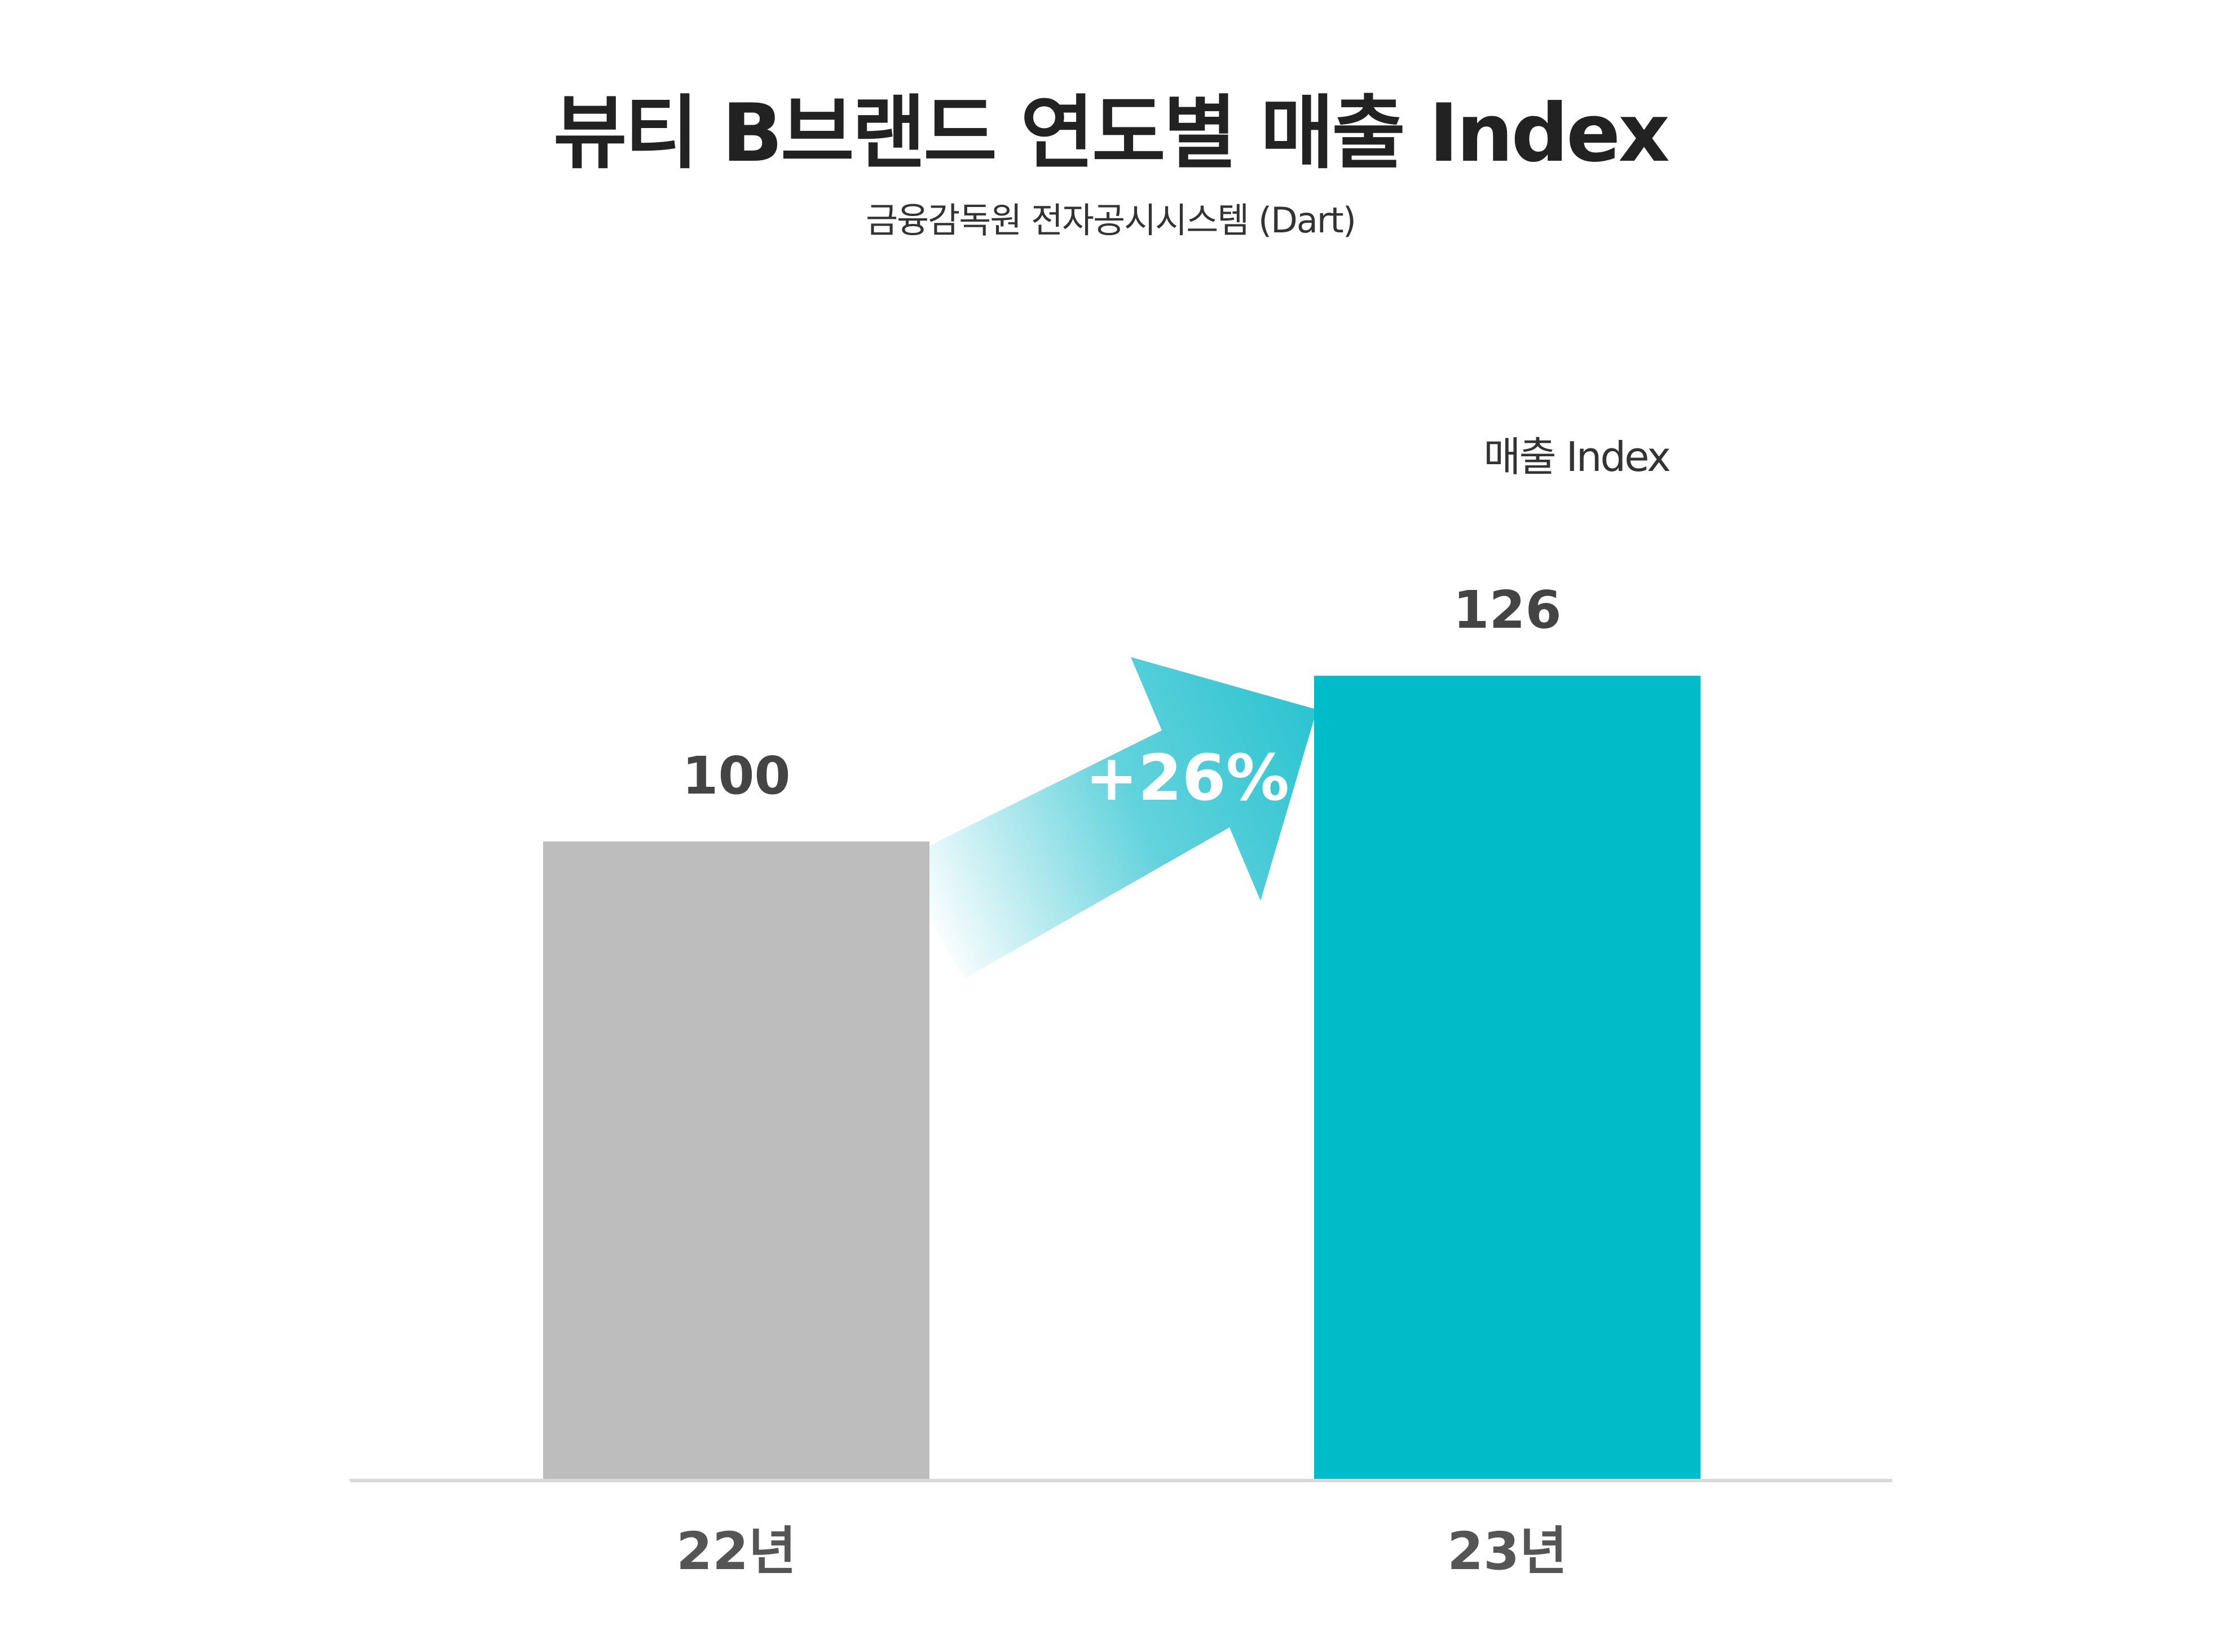 The width and height of the screenshot is (2221, 1652). What do you see at coordinates (1187, 778) in the screenshot?
I see `growth-label: +26%` at bounding box center [1187, 778].